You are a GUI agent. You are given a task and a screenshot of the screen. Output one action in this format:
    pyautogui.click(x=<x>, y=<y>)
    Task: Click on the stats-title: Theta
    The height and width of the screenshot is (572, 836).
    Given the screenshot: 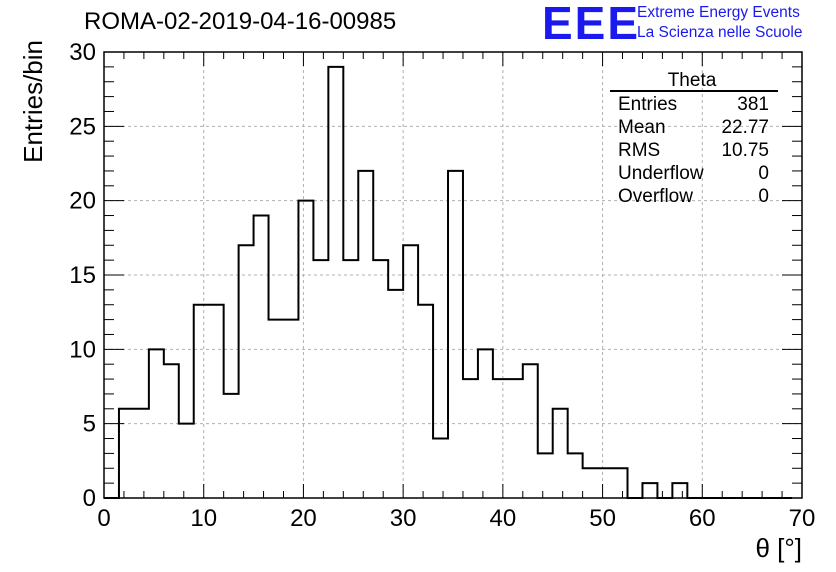 What is the action you would take?
    pyautogui.click(x=692, y=80)
    